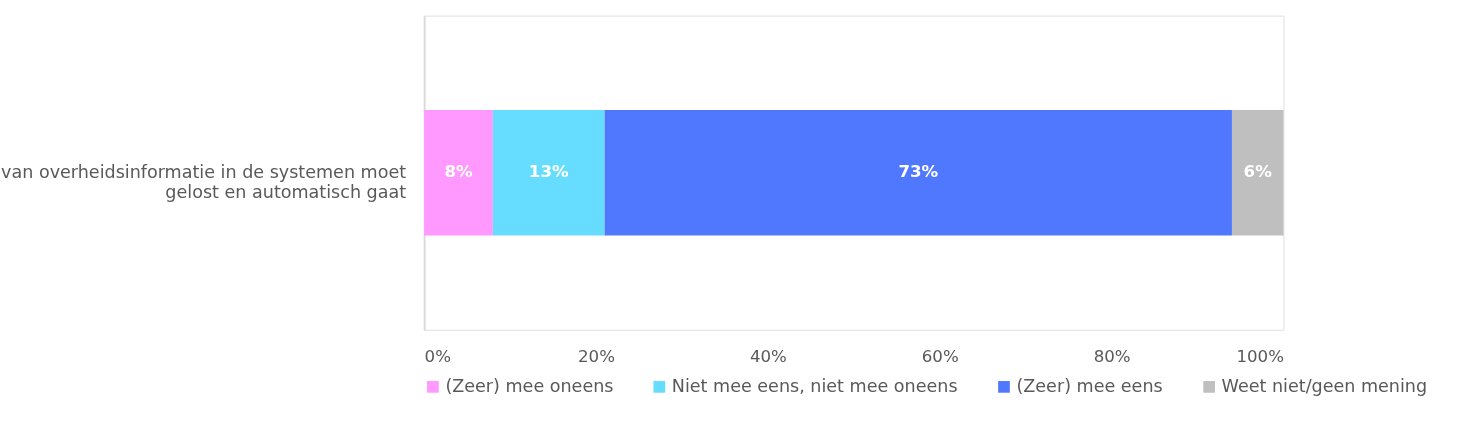 This screenshot has height=438, width=1460. What do you see at coordinates (529, 386) in the screenshot?
I see `legend-label: (Zeer) mee oneens` at bounding box center [529, 386].